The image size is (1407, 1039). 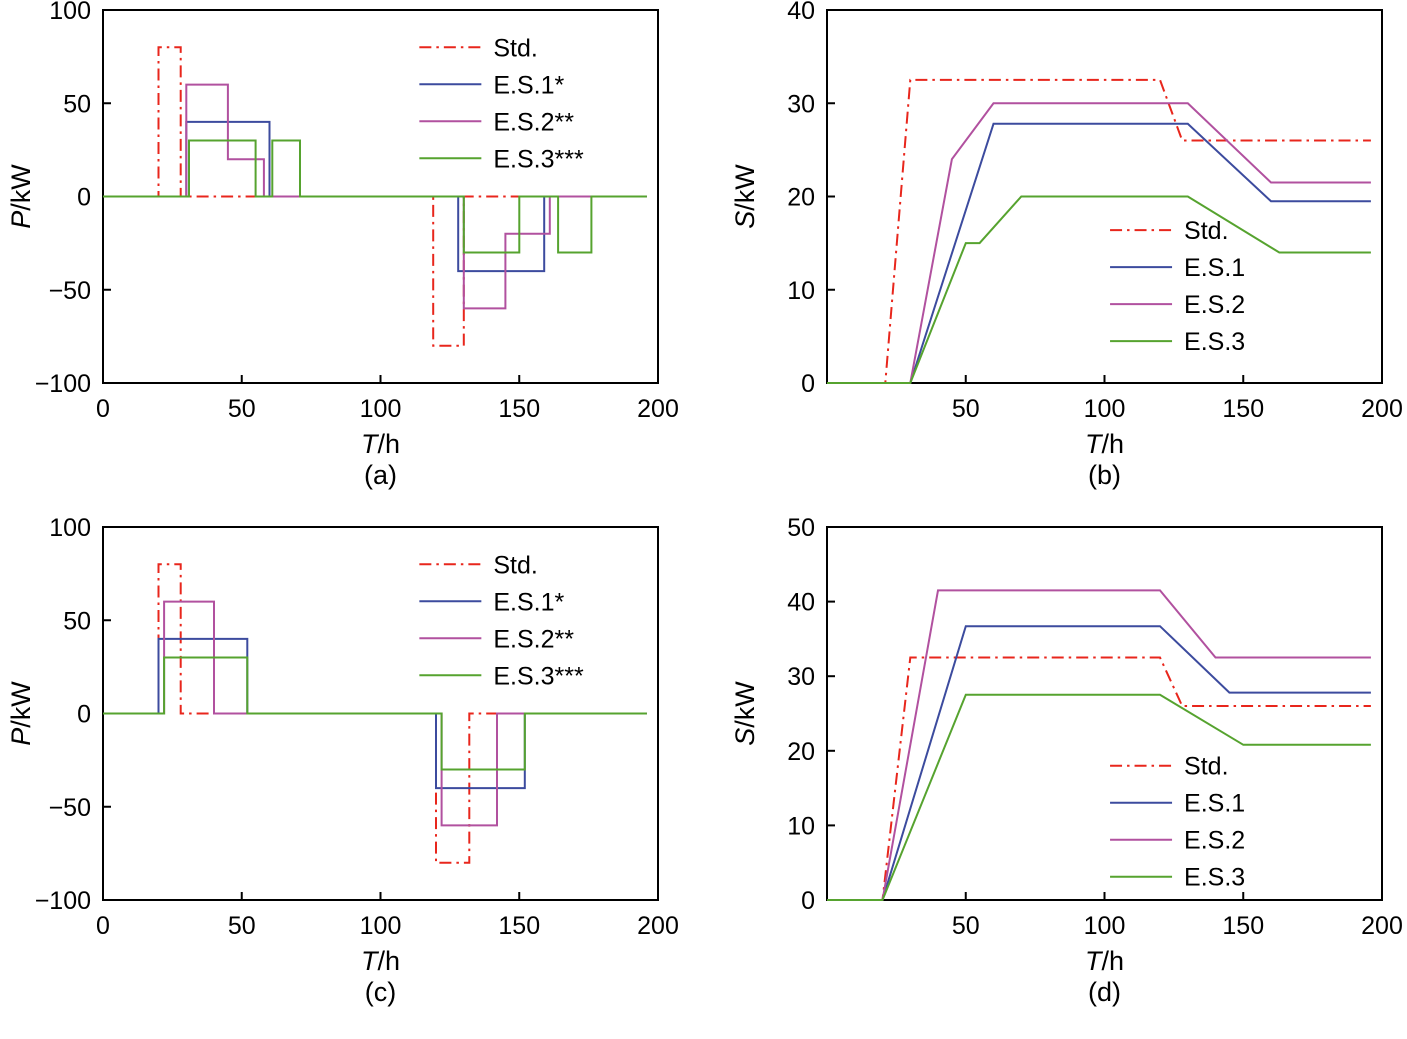 I want to click on plot-frame, so click(x=1104, y=713).